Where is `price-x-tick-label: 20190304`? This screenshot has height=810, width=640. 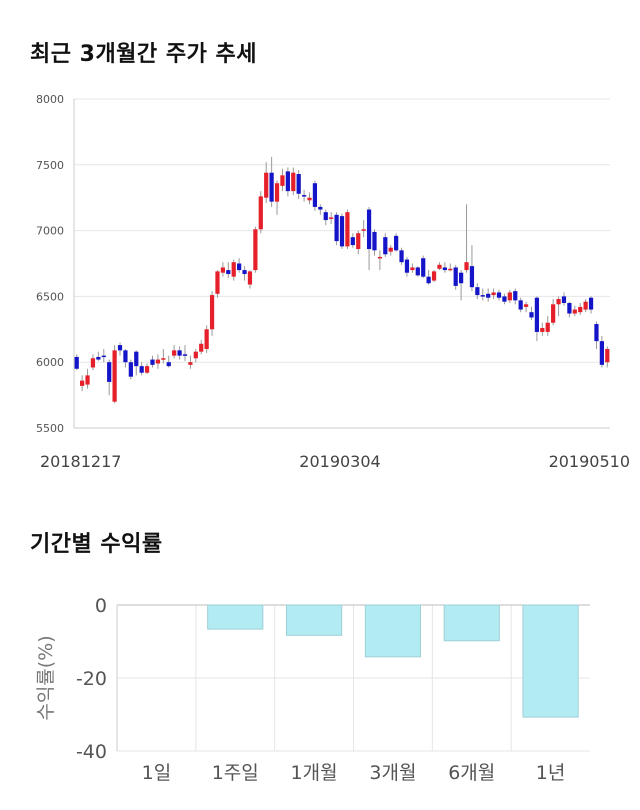
price-x-tick-label: 20190304 is located at coordinates (339, 461).